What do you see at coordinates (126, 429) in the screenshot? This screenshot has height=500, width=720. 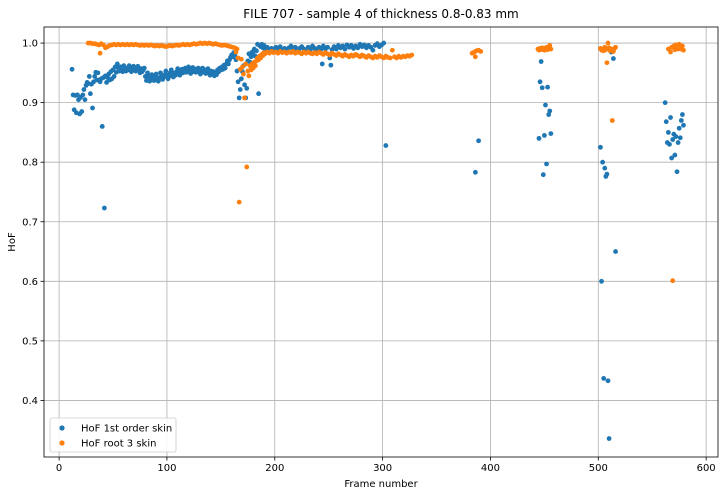 I see `legend-label-series-1: HoF 1st order skin` at bounding box center [126, 429].